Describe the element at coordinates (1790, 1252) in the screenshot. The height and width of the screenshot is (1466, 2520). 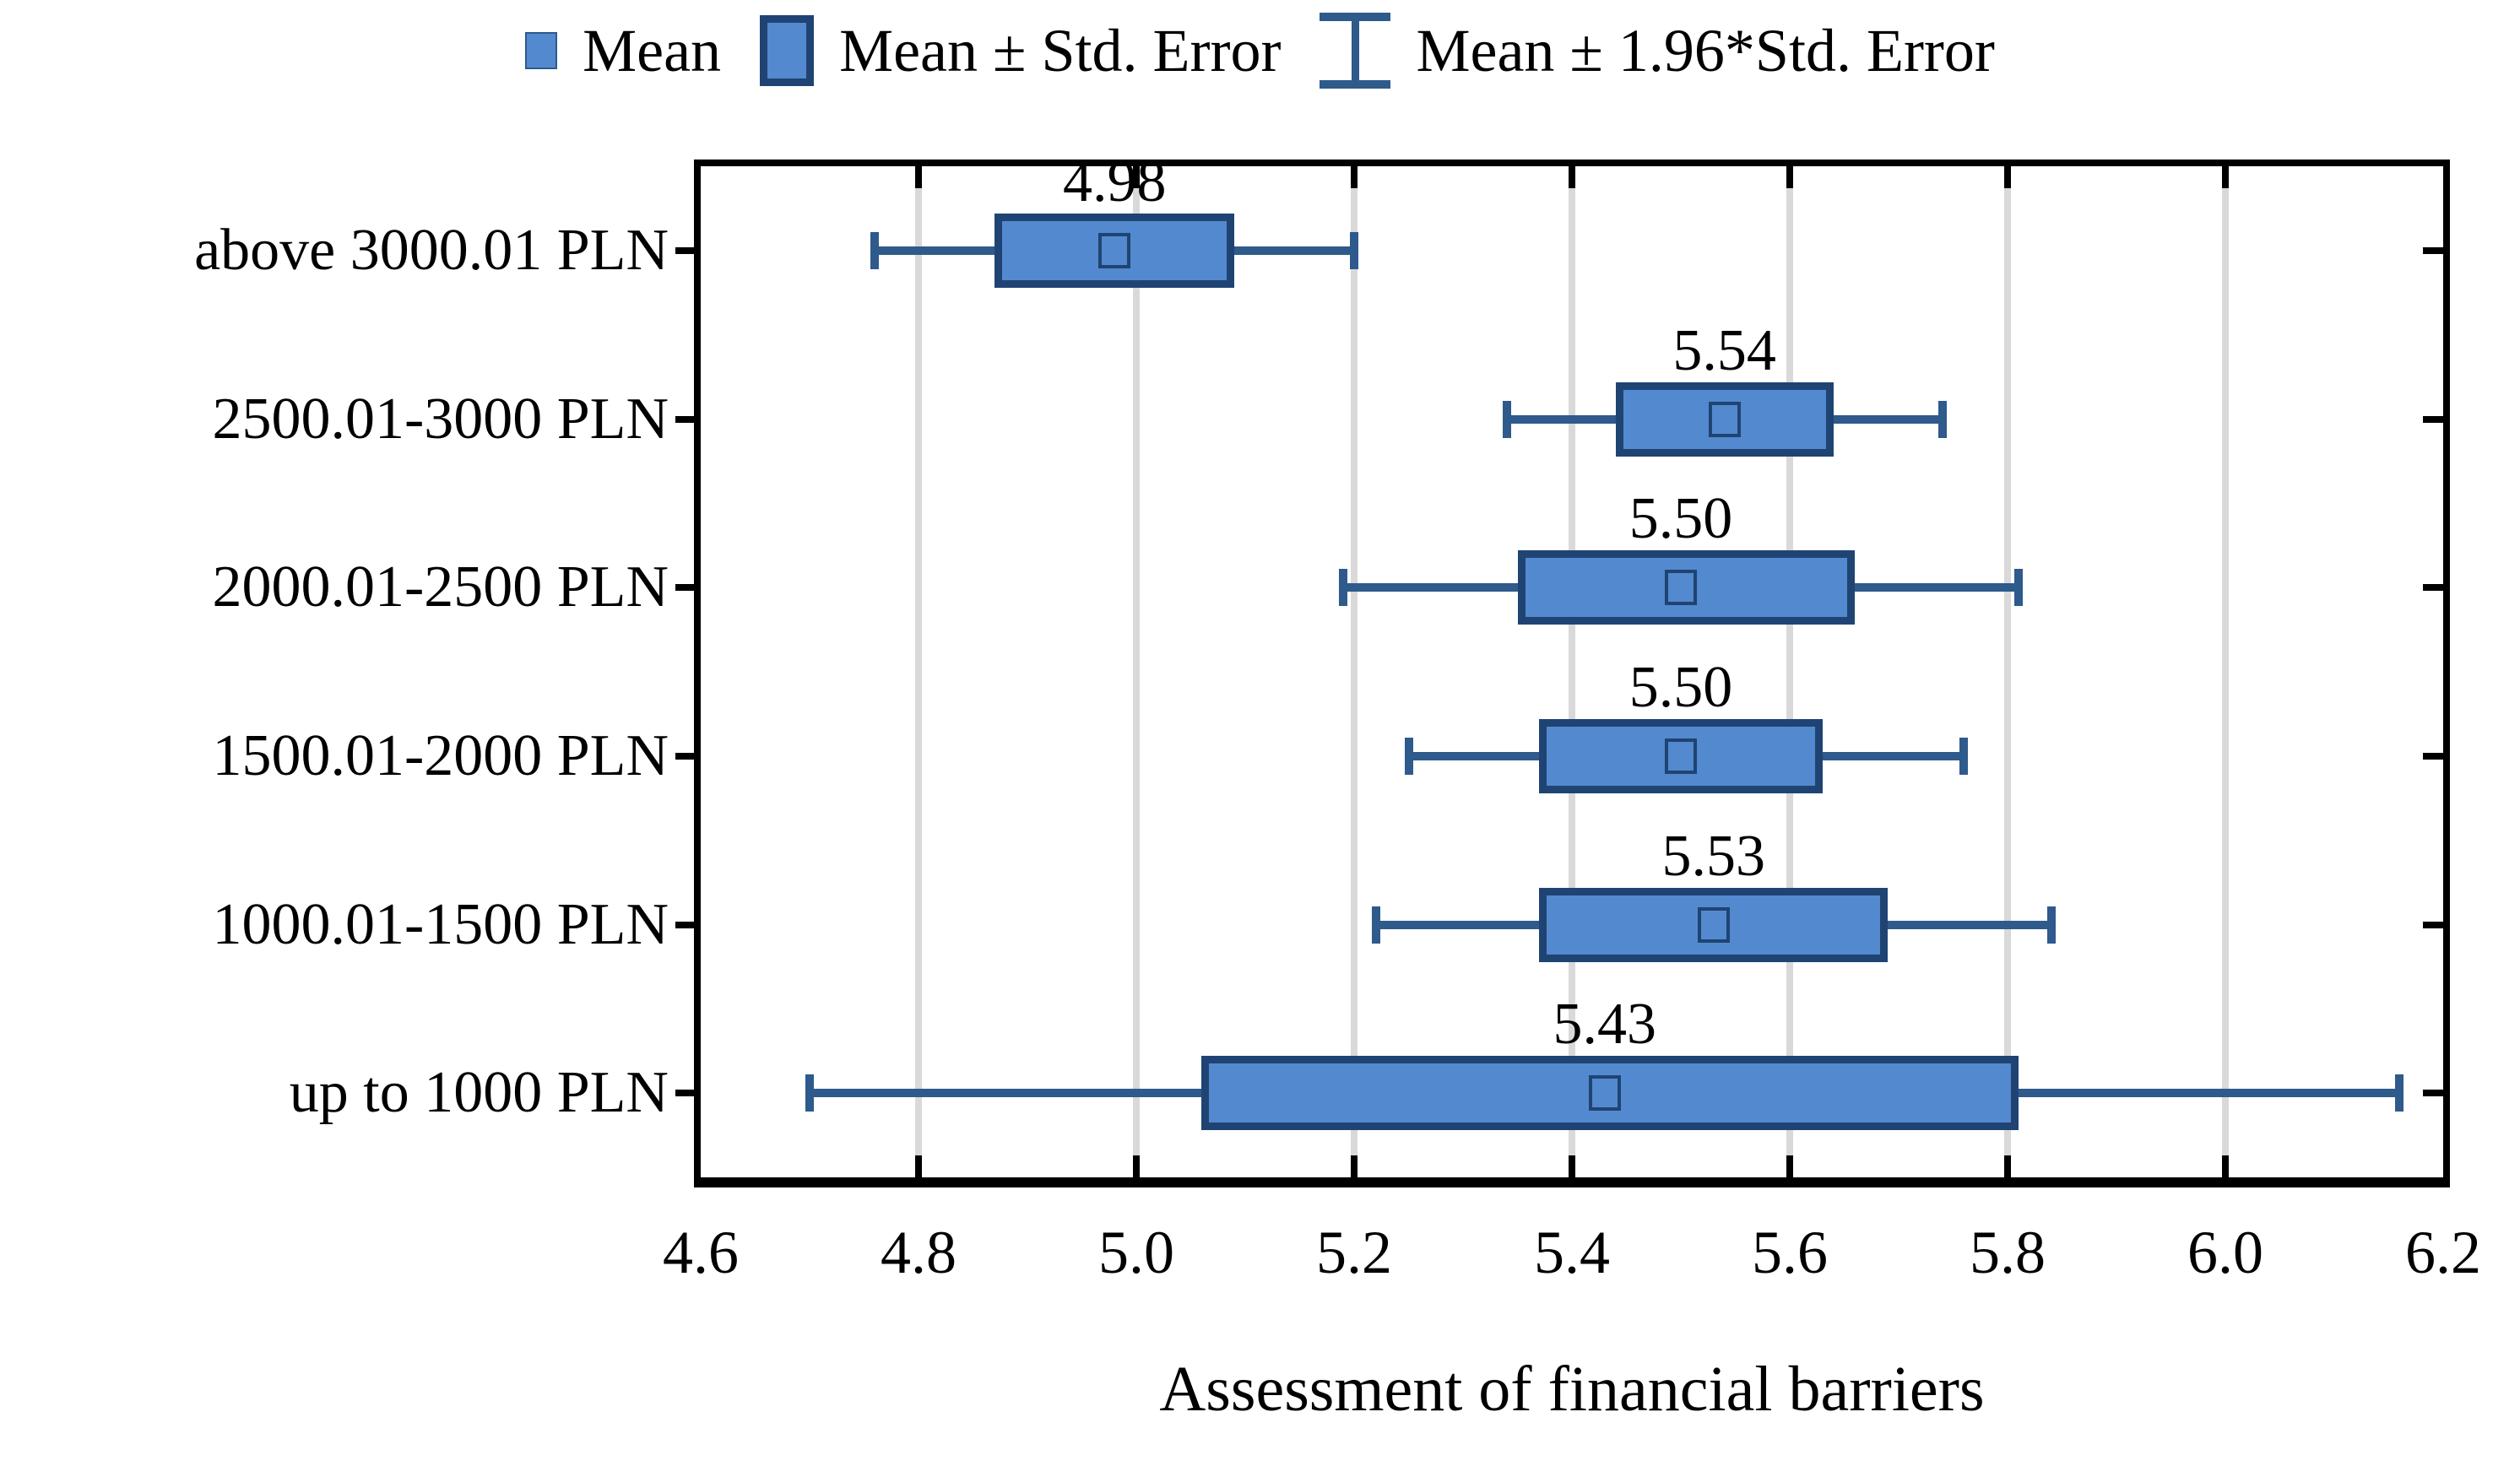
I see `x-axis-tick-label: 5.6` at that location.